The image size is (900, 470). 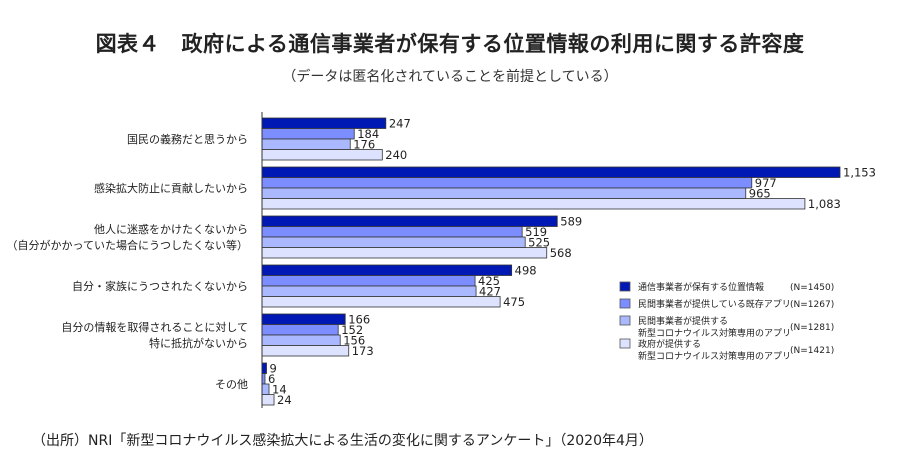 I want to click on data-label: 568, so click(x=561, y=253).